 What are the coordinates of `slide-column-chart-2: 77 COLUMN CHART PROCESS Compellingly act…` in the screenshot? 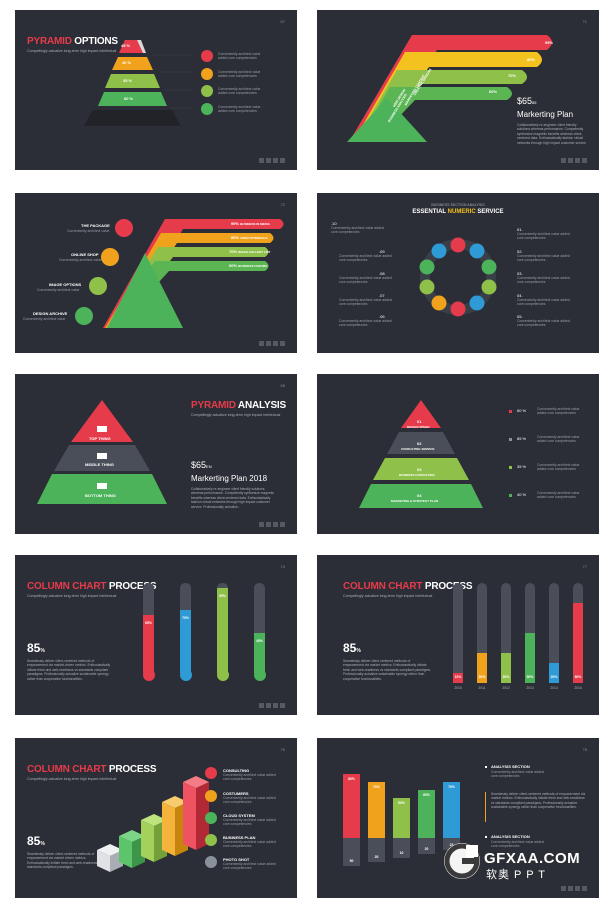 It's located at (458, 635).